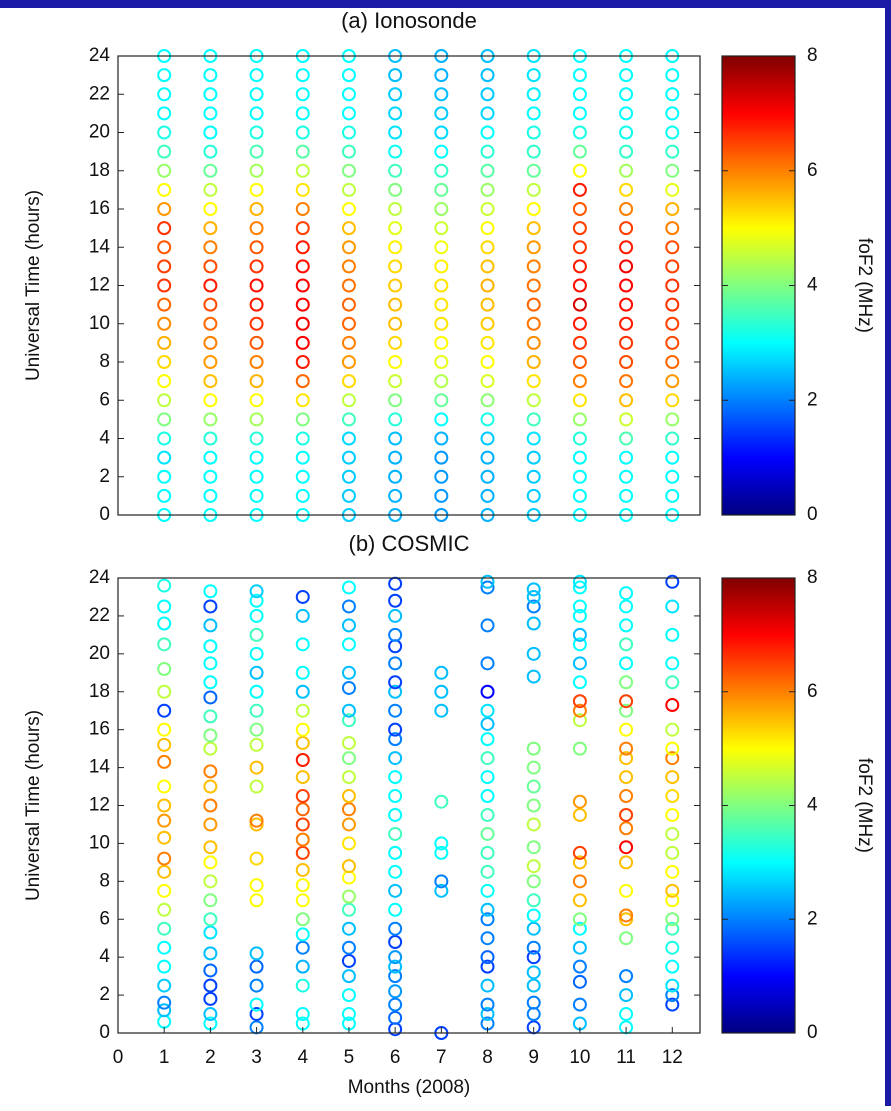 The image size is (891, 1111). What do you see at coordinates (99, 208) in the screenshot?
I see `y-tick-label: 16` at bounding box center [99, 208].